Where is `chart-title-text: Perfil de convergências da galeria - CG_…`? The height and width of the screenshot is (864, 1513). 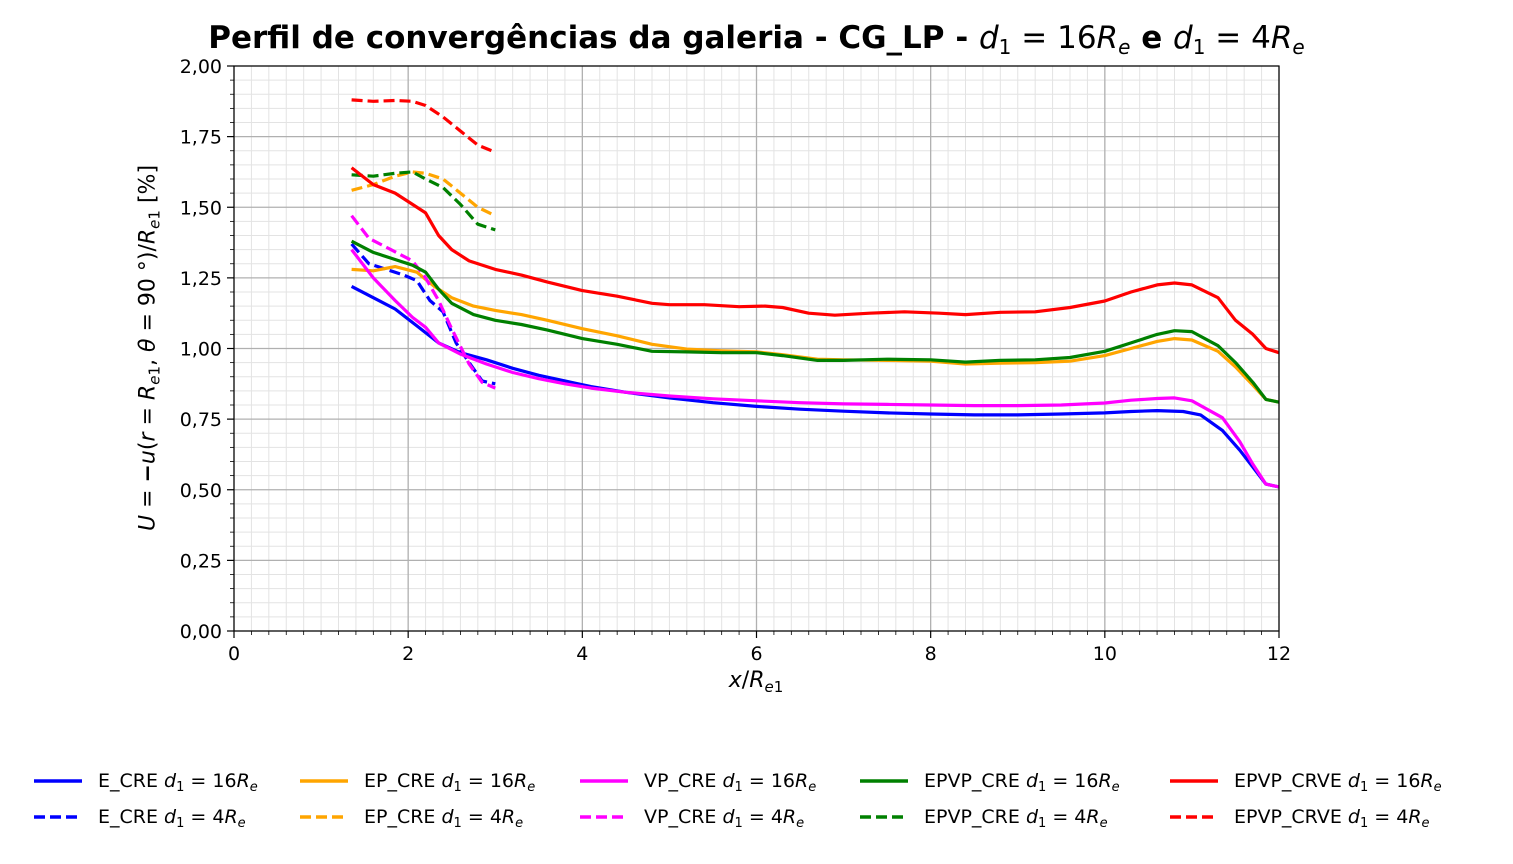
chart-title-text: Perfil de convergências da galeria - CG_… is located at coordinates (593, 38).